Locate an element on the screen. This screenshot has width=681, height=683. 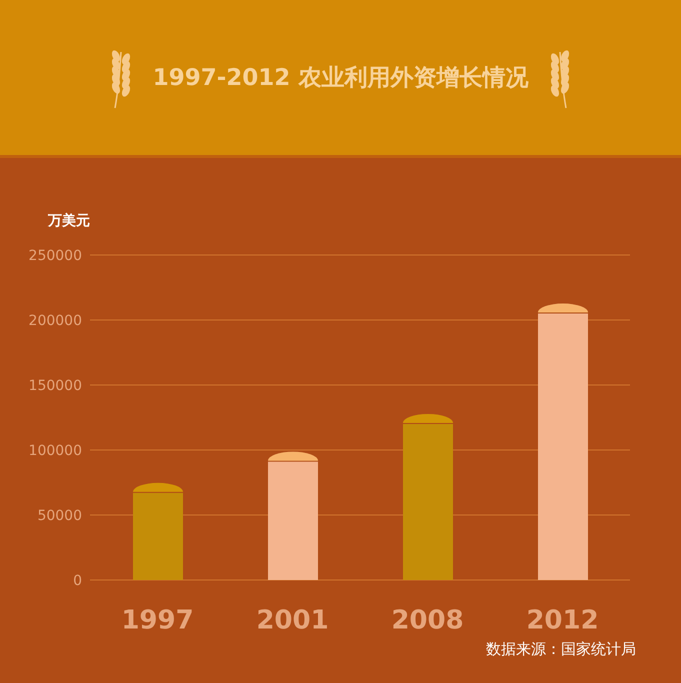
chart-title: 1997-2012 农业利用外资增长情况 is located at coordinates (340, 78).